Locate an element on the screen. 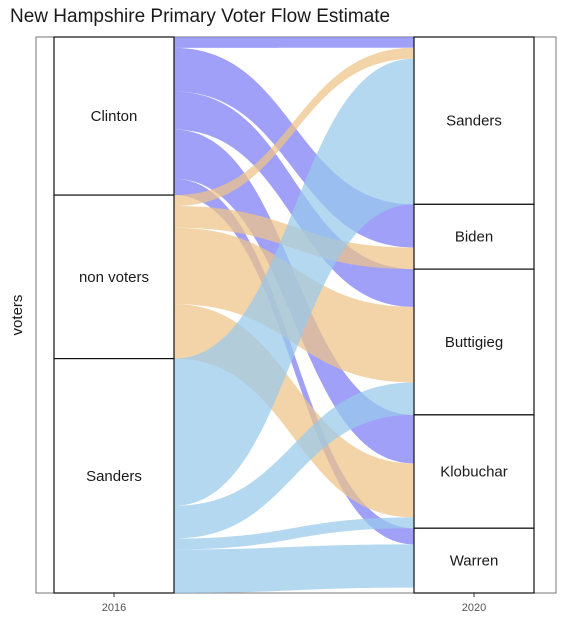 This screenshot has height=624, width=567. left-stratum-clinton is located at coordinates (114, 116).